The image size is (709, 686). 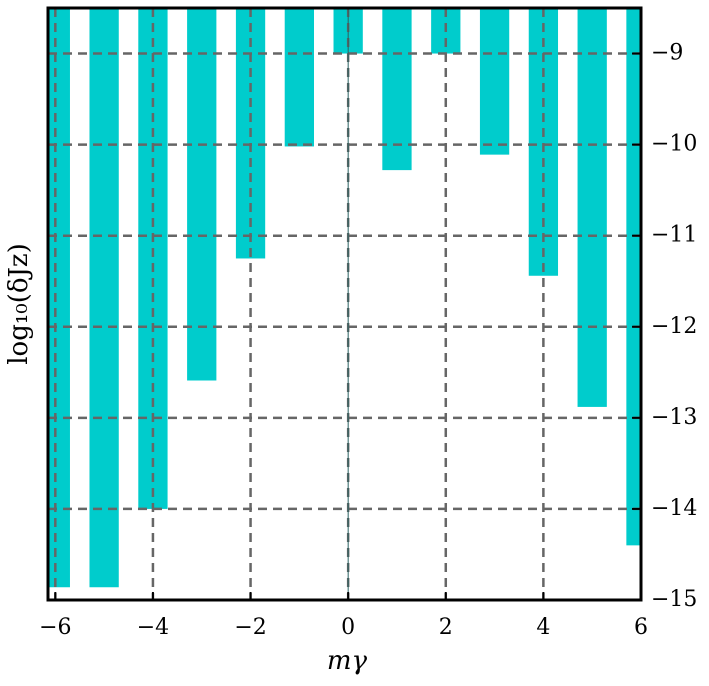 What do you see at coordinates (641, 627) in the screenshot?
I see `x-tick-label: 6` at bounding box center [641, 627].